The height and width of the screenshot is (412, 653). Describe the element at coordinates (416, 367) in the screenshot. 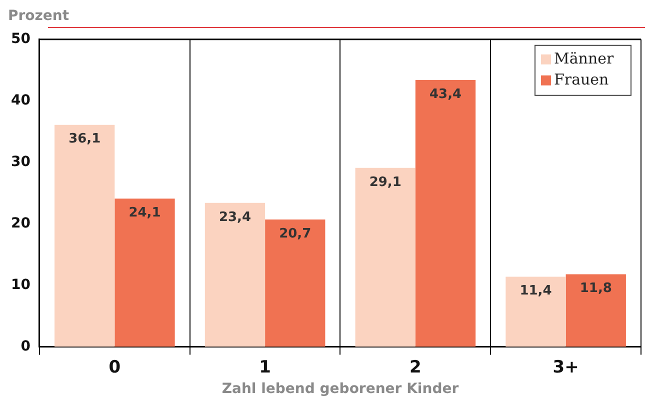

I see `x-tick-label: 2` at that location.